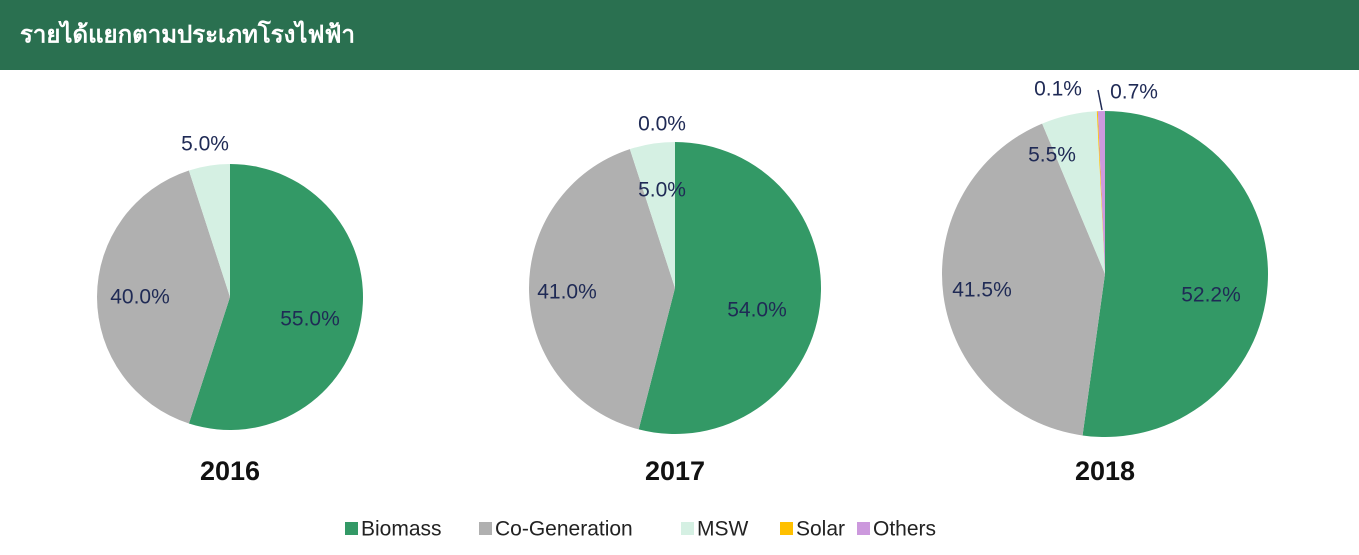 The width and height of the screenshot is (1359, 555). I want to click on data-label: 40.0%, so click(140, 297).